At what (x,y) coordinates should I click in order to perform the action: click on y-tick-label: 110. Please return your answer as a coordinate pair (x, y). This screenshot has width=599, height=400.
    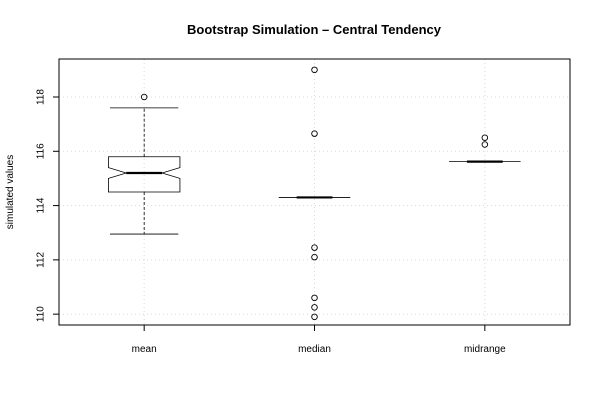
    Looking at the image, I should click on (41, 314).